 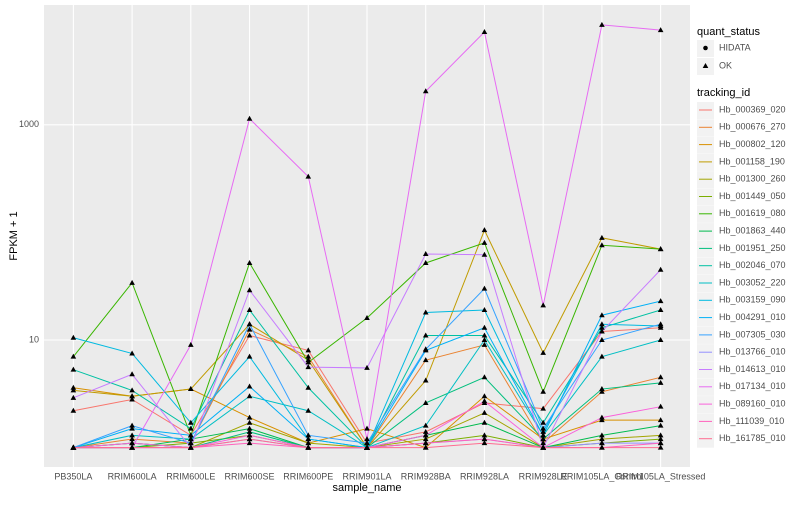 I want to click on x-tick-label: RRIM928LE, so click(x=543, y=476).